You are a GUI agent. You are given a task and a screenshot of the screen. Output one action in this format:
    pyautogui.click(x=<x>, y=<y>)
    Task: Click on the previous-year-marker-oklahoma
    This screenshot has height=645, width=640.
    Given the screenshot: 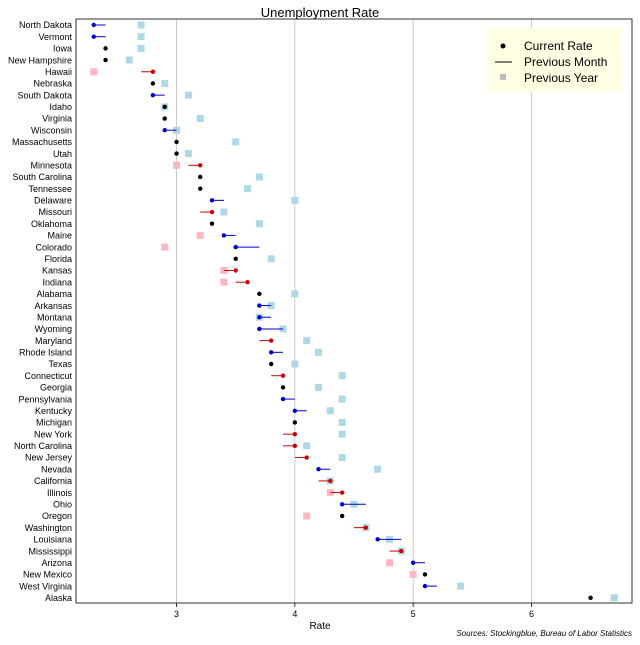 What is the action you would take?
    pyautogui.click(x=259, y=224)
    